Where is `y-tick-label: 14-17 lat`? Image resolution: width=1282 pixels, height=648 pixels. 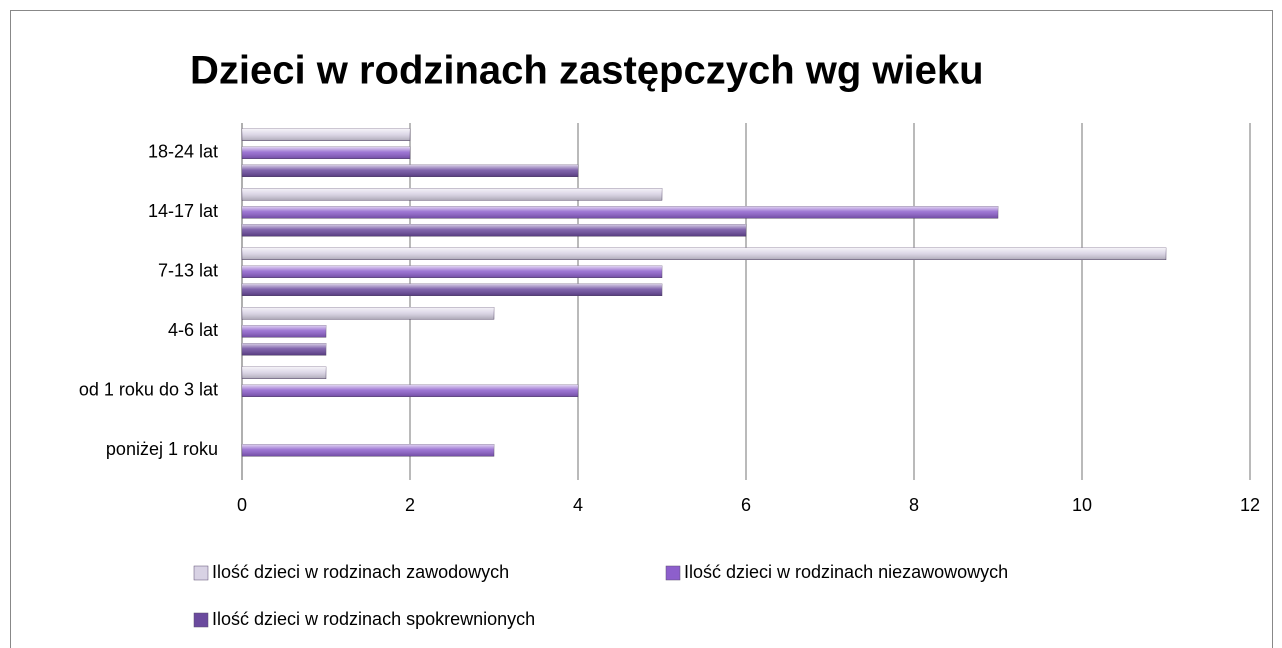
y-tick-label: 14-17 lat is located at coordinates (183, 211).